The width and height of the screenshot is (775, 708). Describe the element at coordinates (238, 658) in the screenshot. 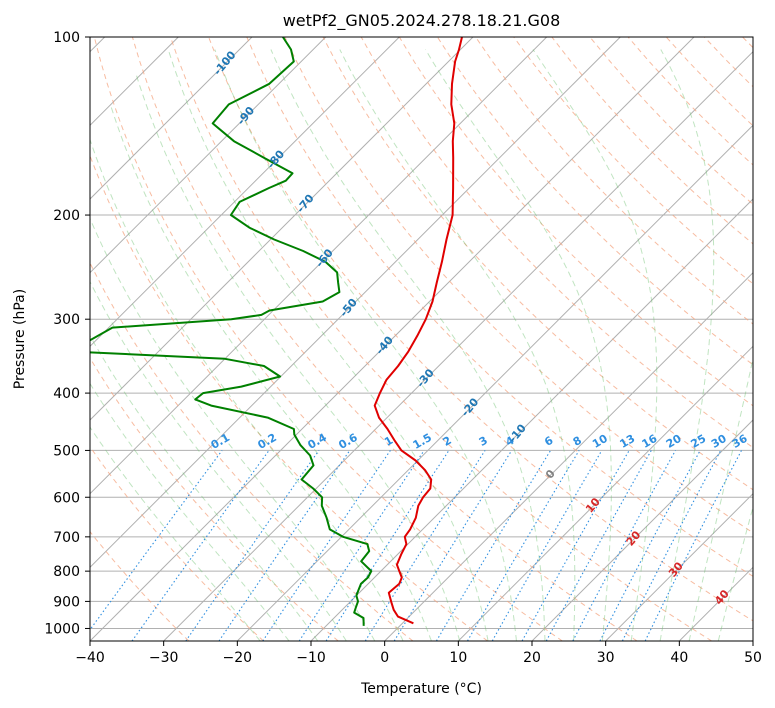

I see `x-tick-label: −20` at that location.